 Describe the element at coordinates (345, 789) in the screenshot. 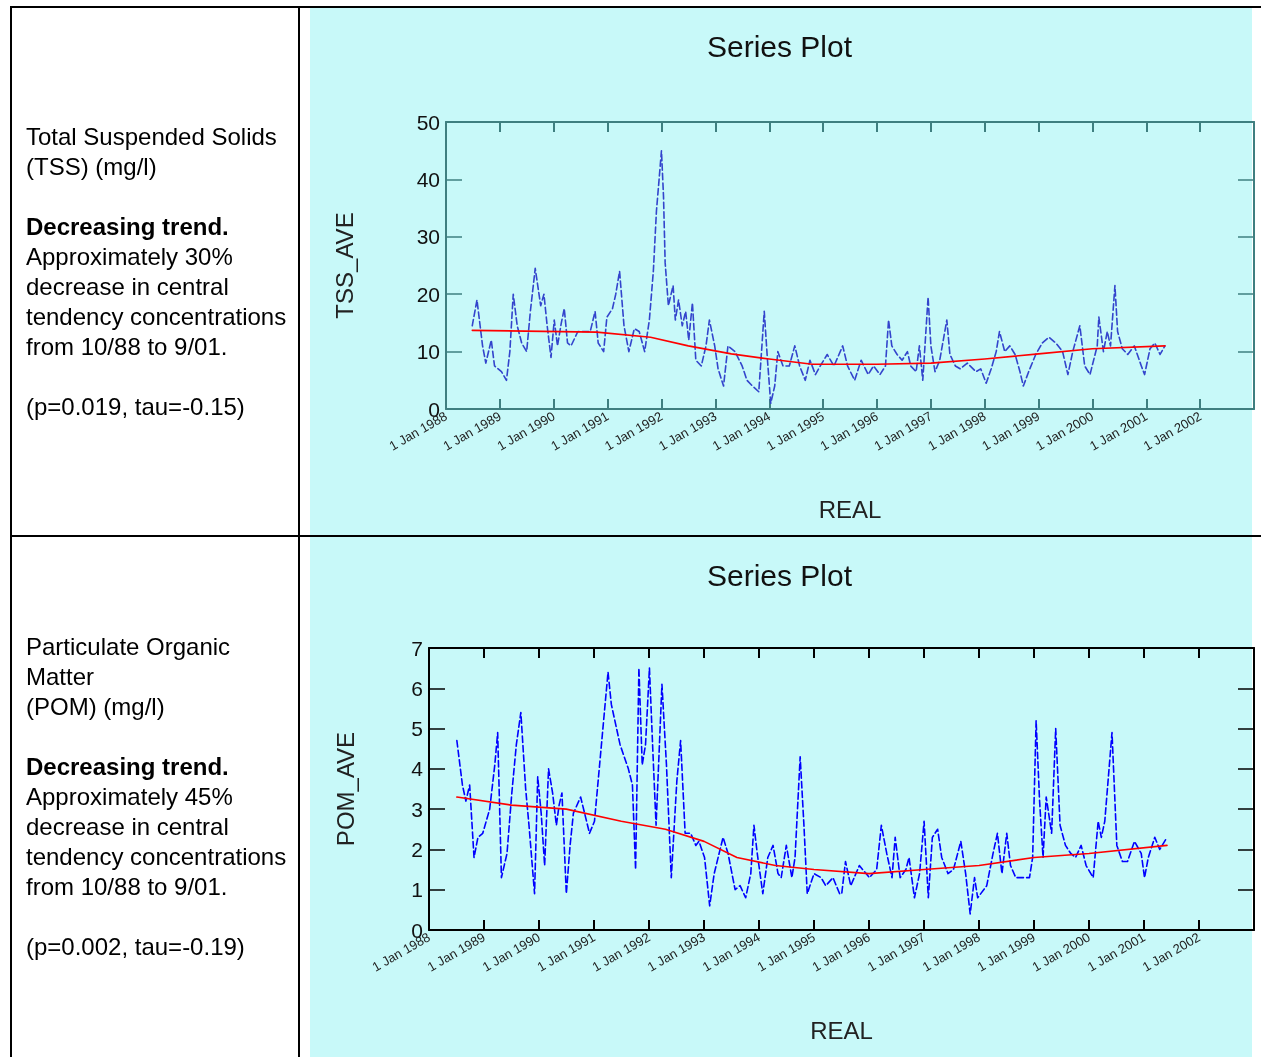

I see `y-axis-title: POM_AVE` at that location.